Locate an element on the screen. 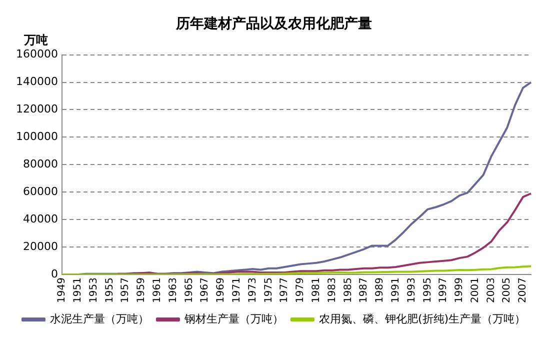  legend-label: 钢材生产量（万吨） is located at coordinates (233, 319).